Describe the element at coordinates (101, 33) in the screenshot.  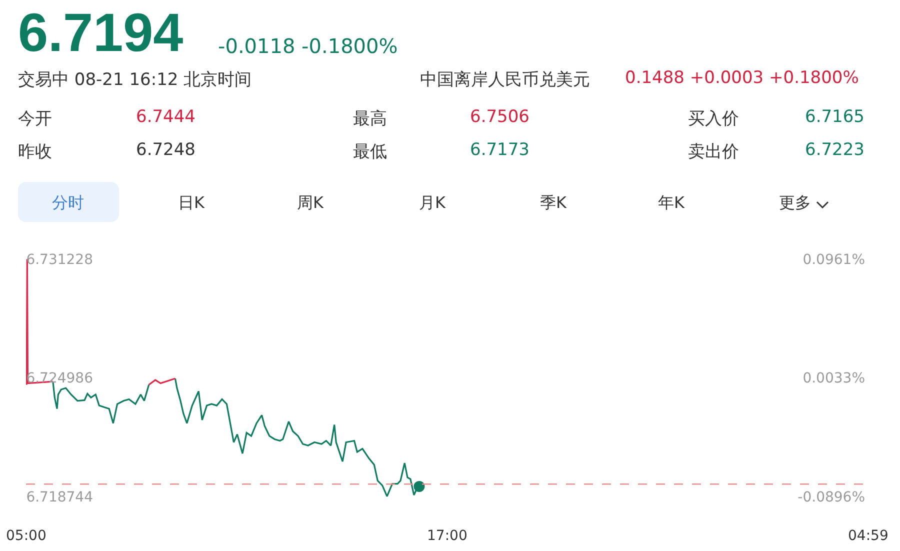
I see `chart-title: 6.7194` at that location.